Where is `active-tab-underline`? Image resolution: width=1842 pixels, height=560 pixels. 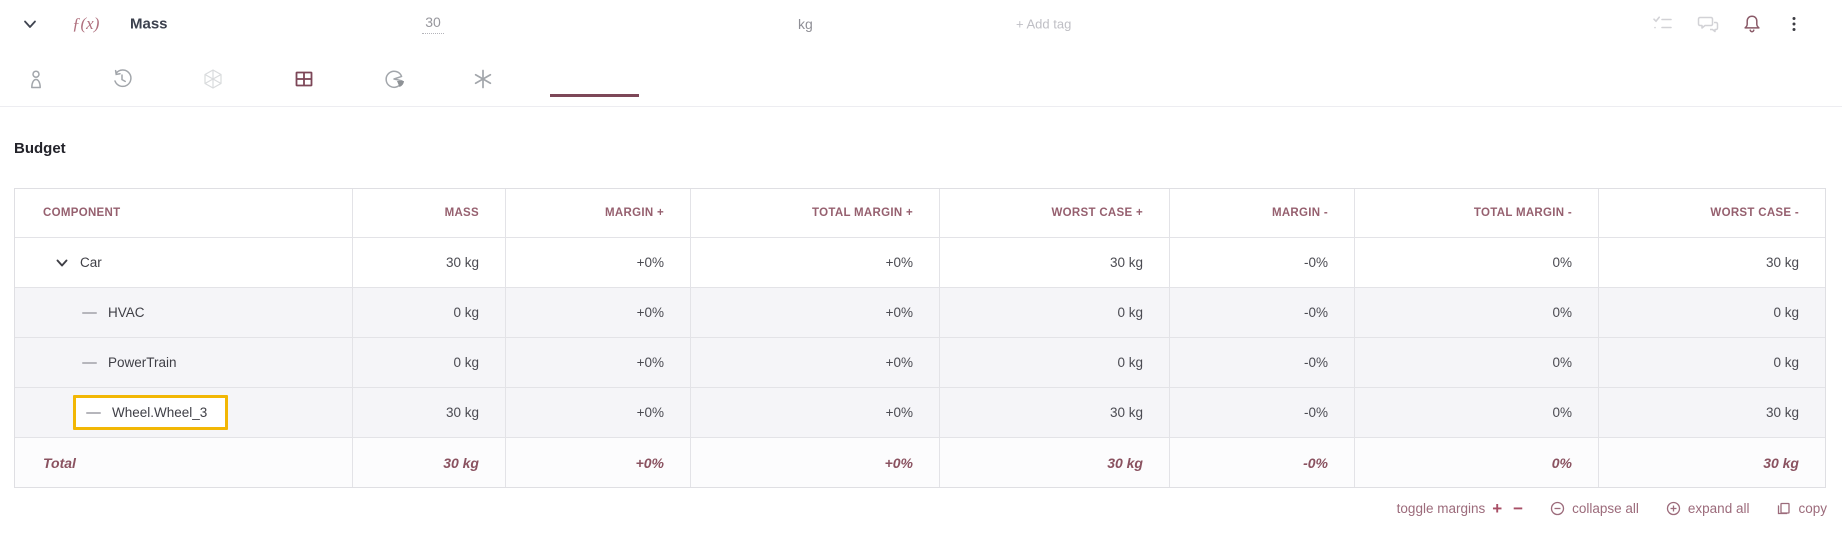
active-tab-underline is located at coordinates (594, 95).